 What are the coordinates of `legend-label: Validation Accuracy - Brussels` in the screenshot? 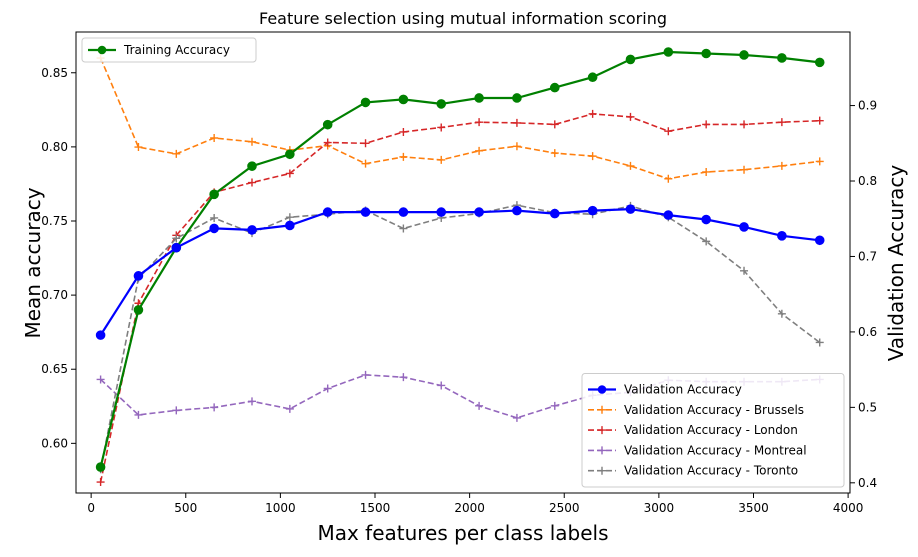 It's located at (714, 410).